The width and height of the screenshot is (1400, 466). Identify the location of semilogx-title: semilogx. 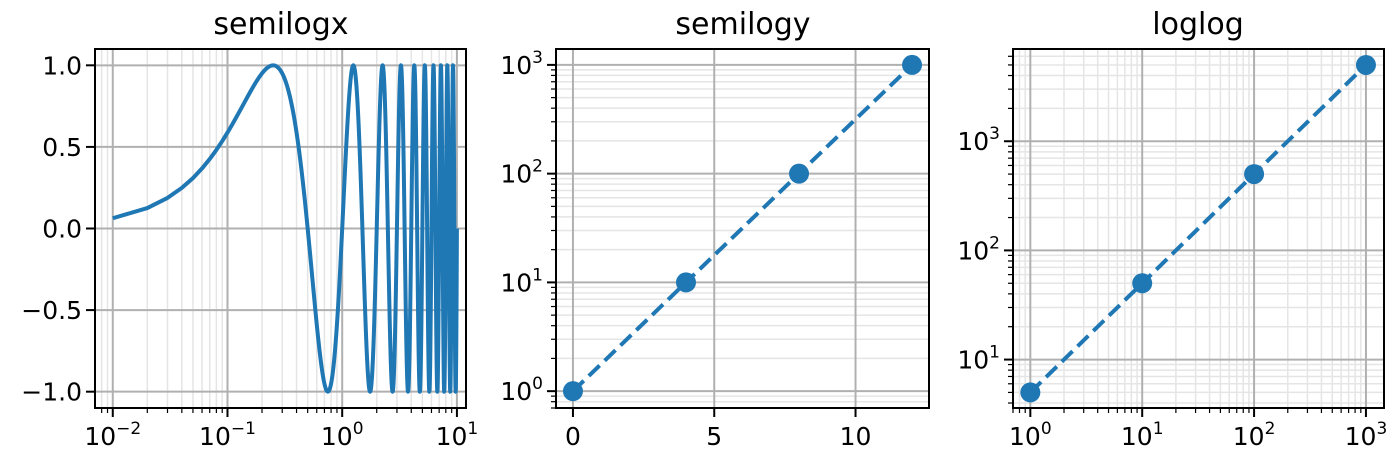
(280, 24).